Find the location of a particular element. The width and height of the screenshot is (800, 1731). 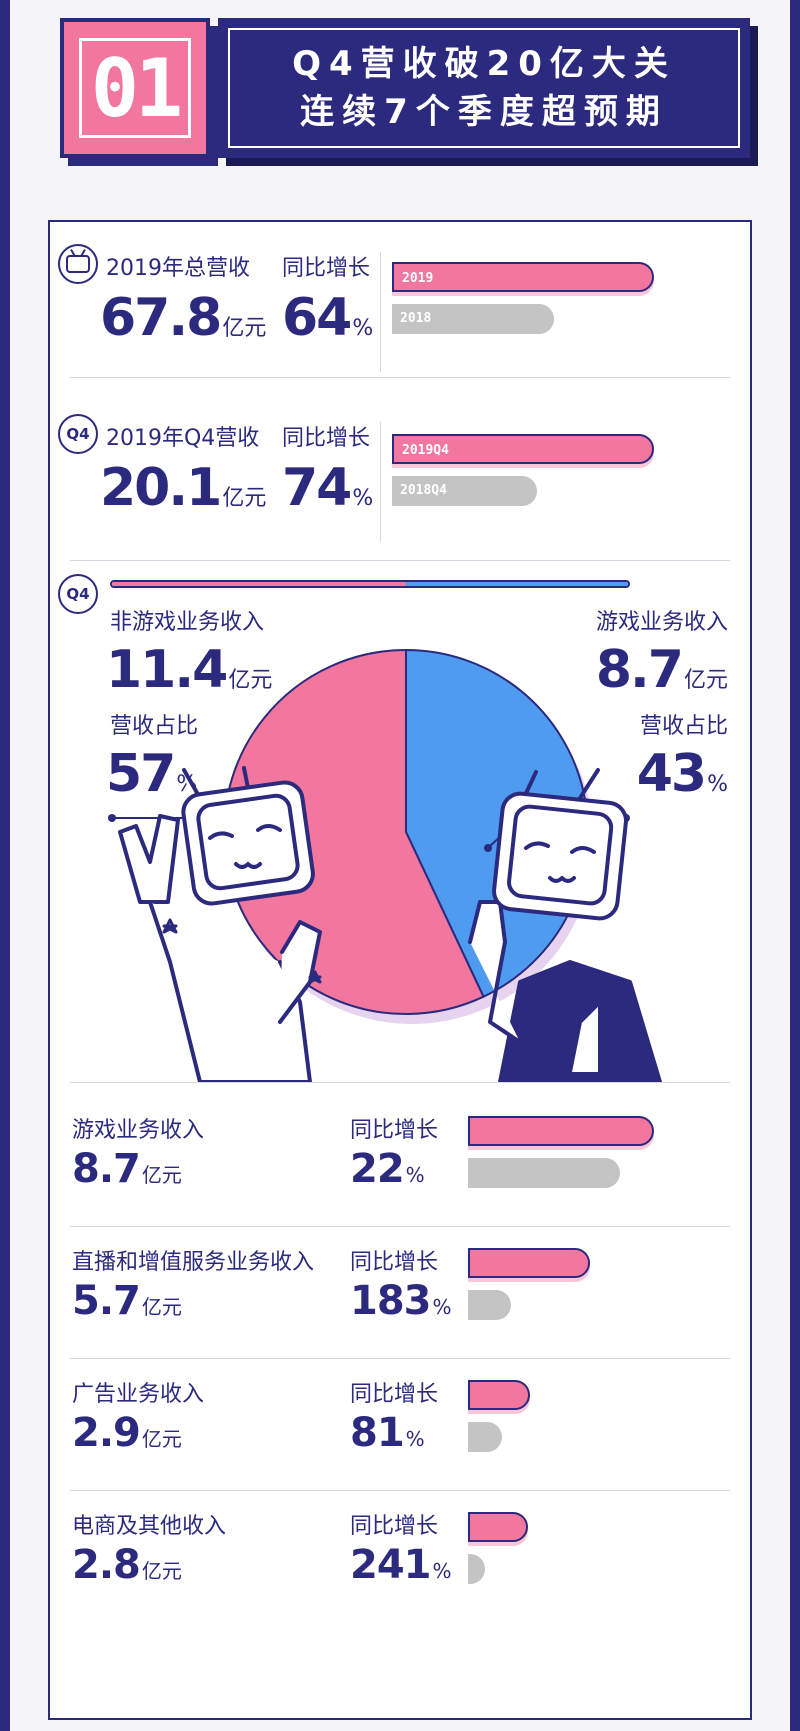

game-share: 43% is located at coordinates (682, 774).